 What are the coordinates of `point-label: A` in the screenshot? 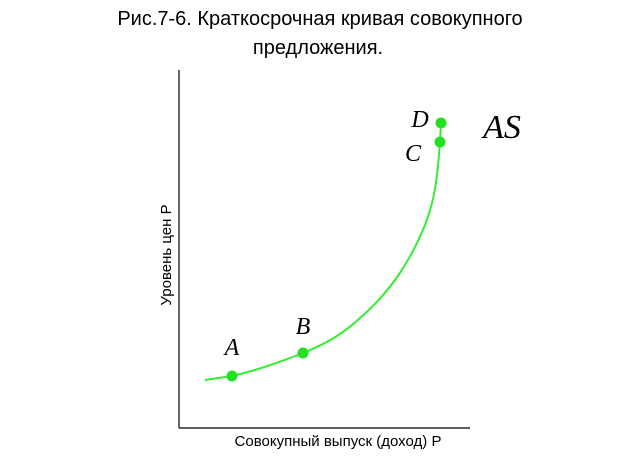 It's located at (231, 348).